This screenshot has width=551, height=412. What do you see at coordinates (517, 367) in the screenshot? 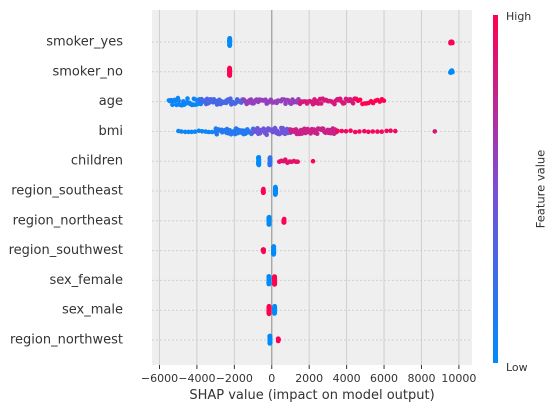
I see `colorbar-low-label: Low` at bounding box center [517, 367].